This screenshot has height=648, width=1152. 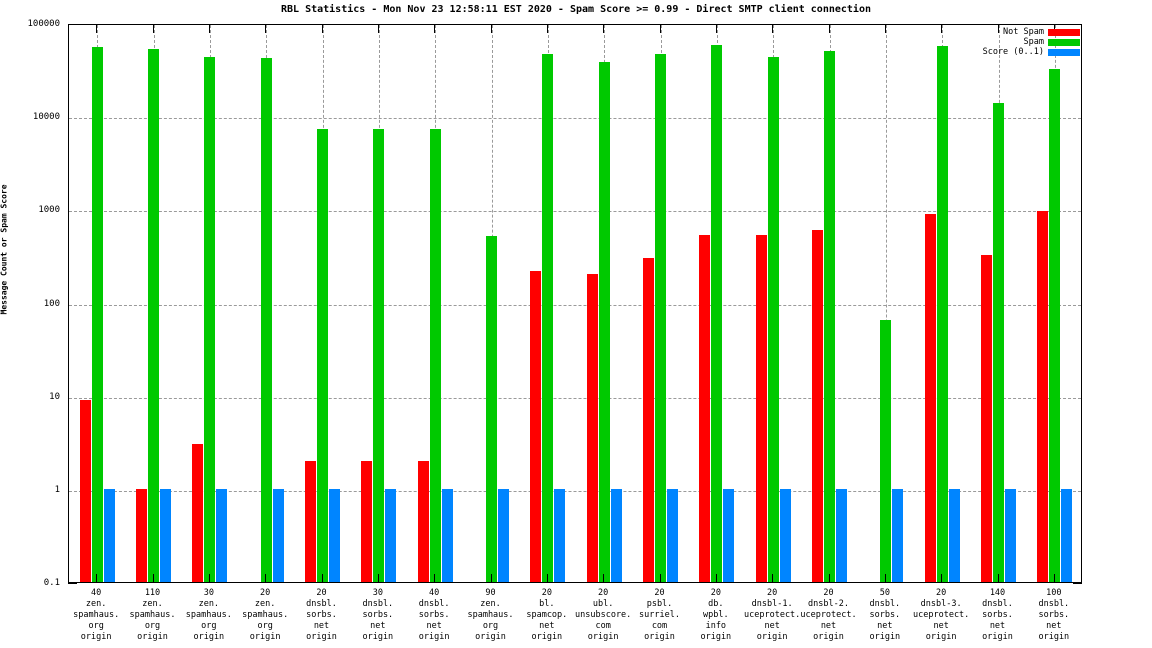 I want to click on x-axis-label-group: 20 dnsbl-2. uceprotect. net origin, so click(x=829, y=615).